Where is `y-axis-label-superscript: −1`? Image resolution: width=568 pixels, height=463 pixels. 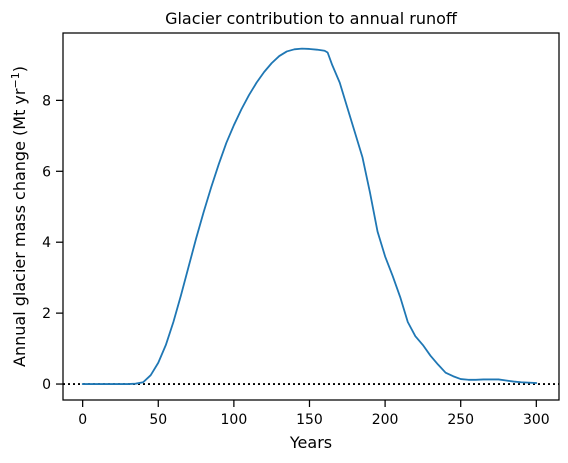 y-axis-label-superscript: −1 is located at coordinates (15, 80).